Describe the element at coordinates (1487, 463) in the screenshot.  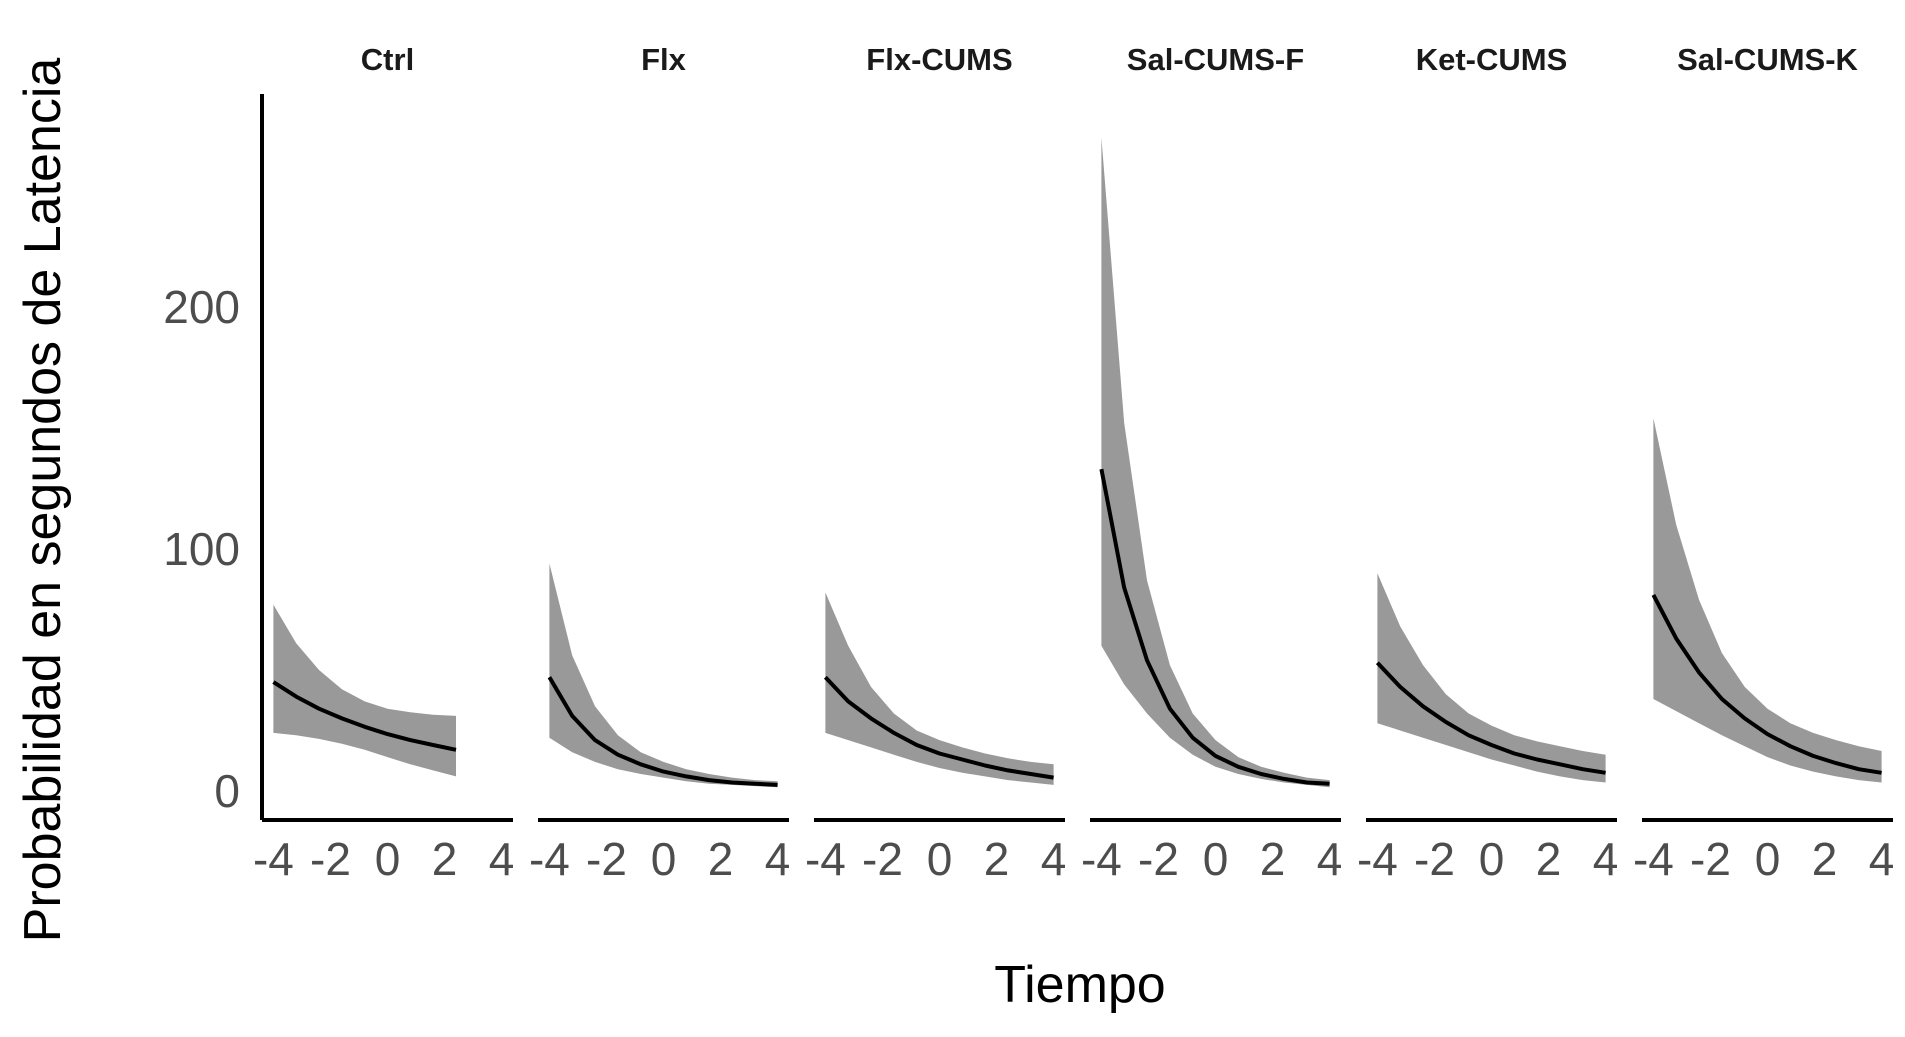
I see `facet-ket-cums: Ket-CUMS -4 -2 0 2 4` at that location.